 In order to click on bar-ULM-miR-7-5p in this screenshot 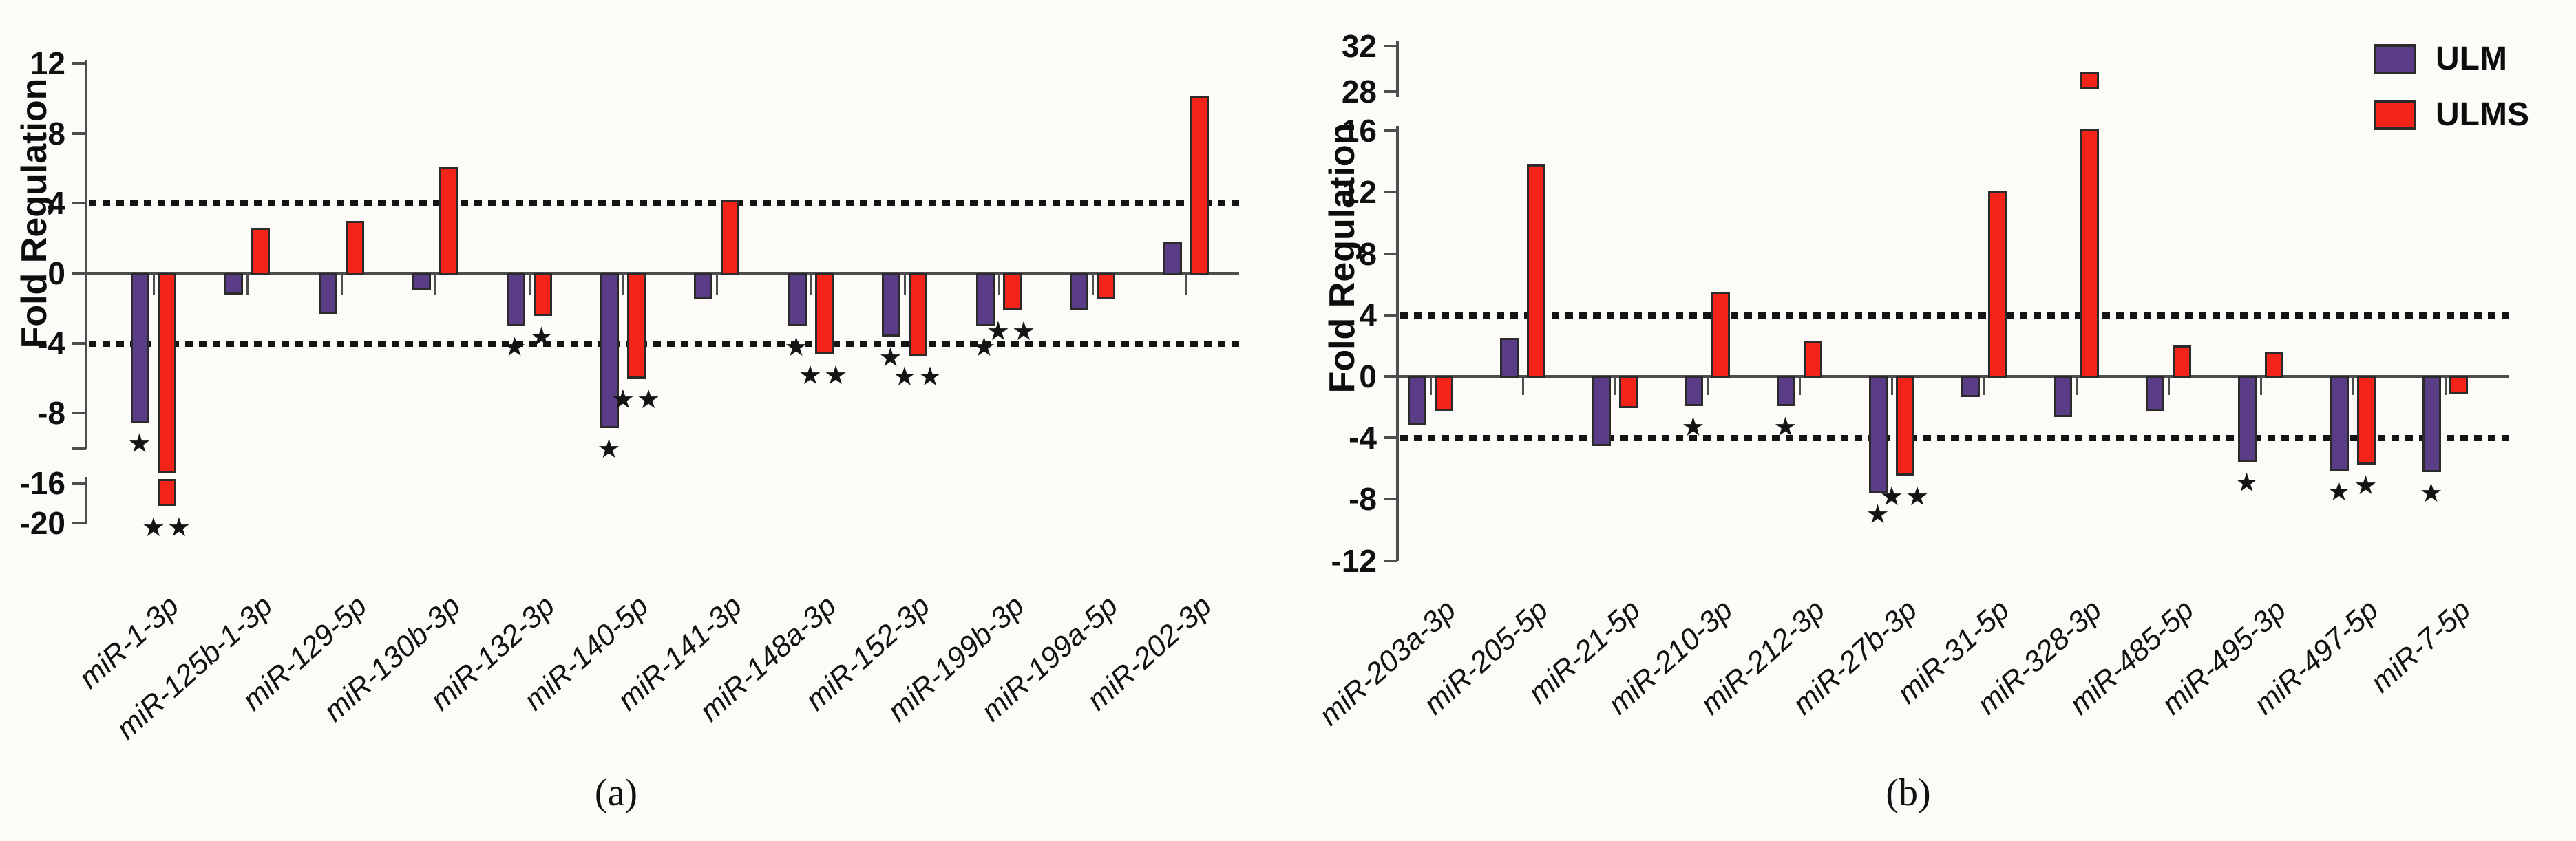, I will do `click(2431, 424)`.